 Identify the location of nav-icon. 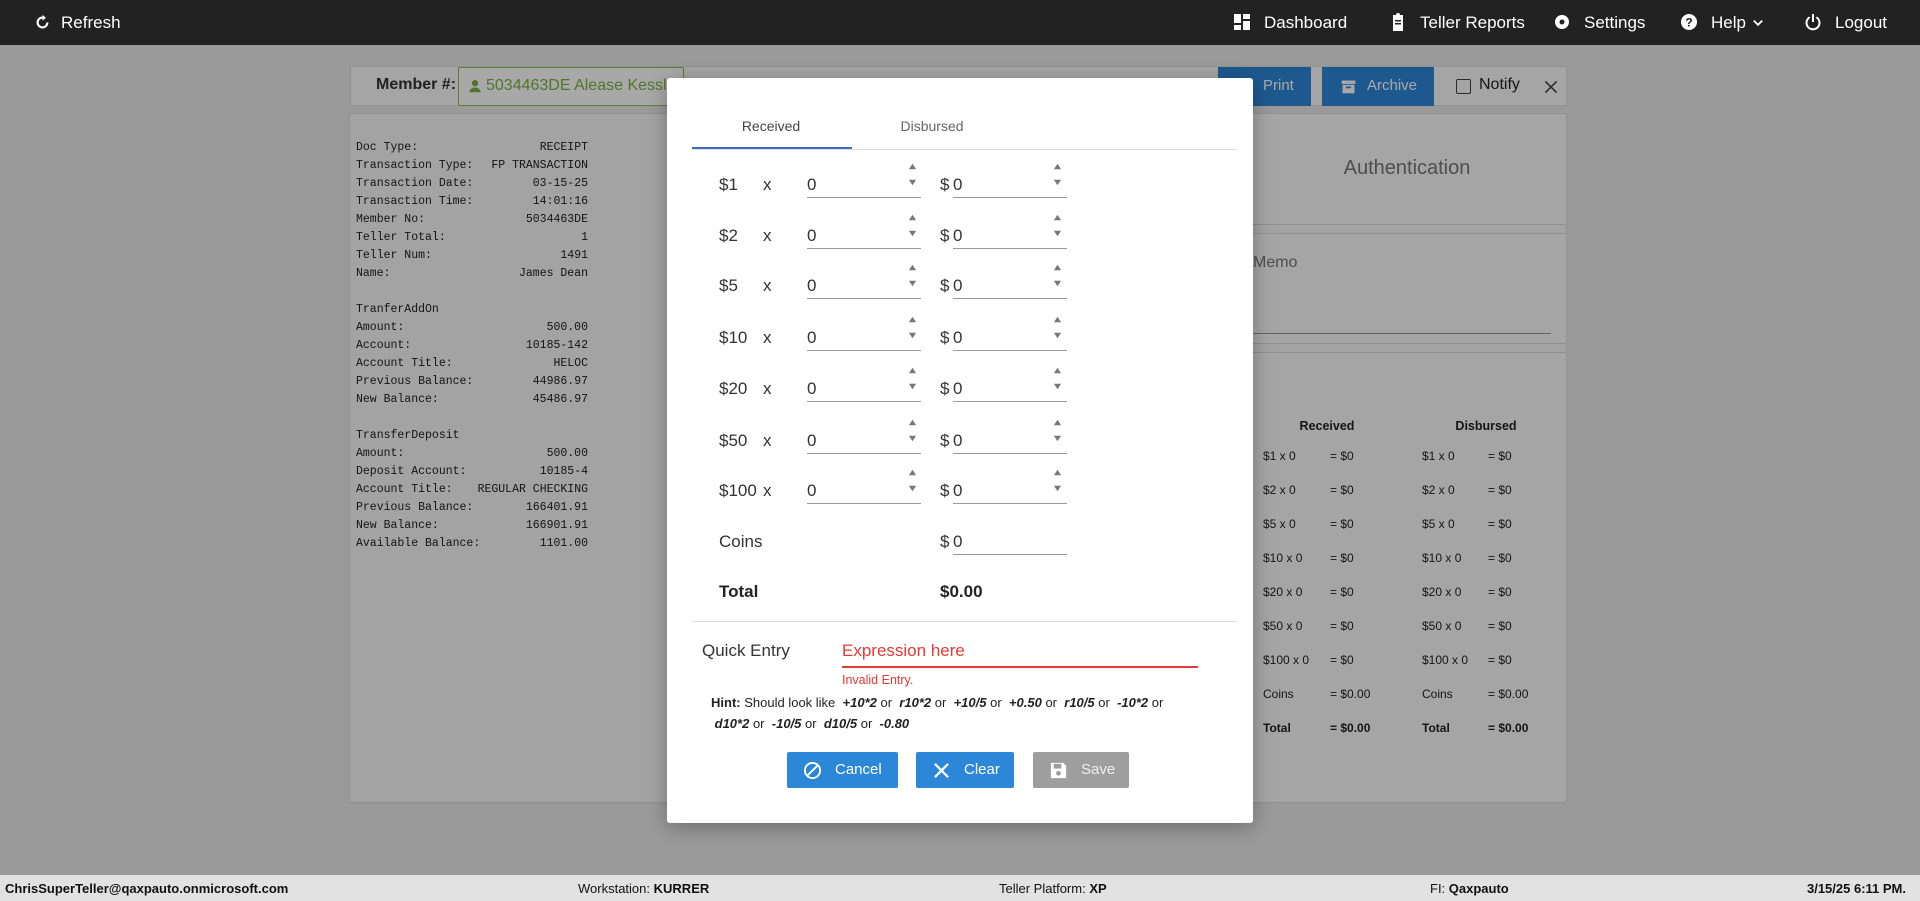
(1562, 22).